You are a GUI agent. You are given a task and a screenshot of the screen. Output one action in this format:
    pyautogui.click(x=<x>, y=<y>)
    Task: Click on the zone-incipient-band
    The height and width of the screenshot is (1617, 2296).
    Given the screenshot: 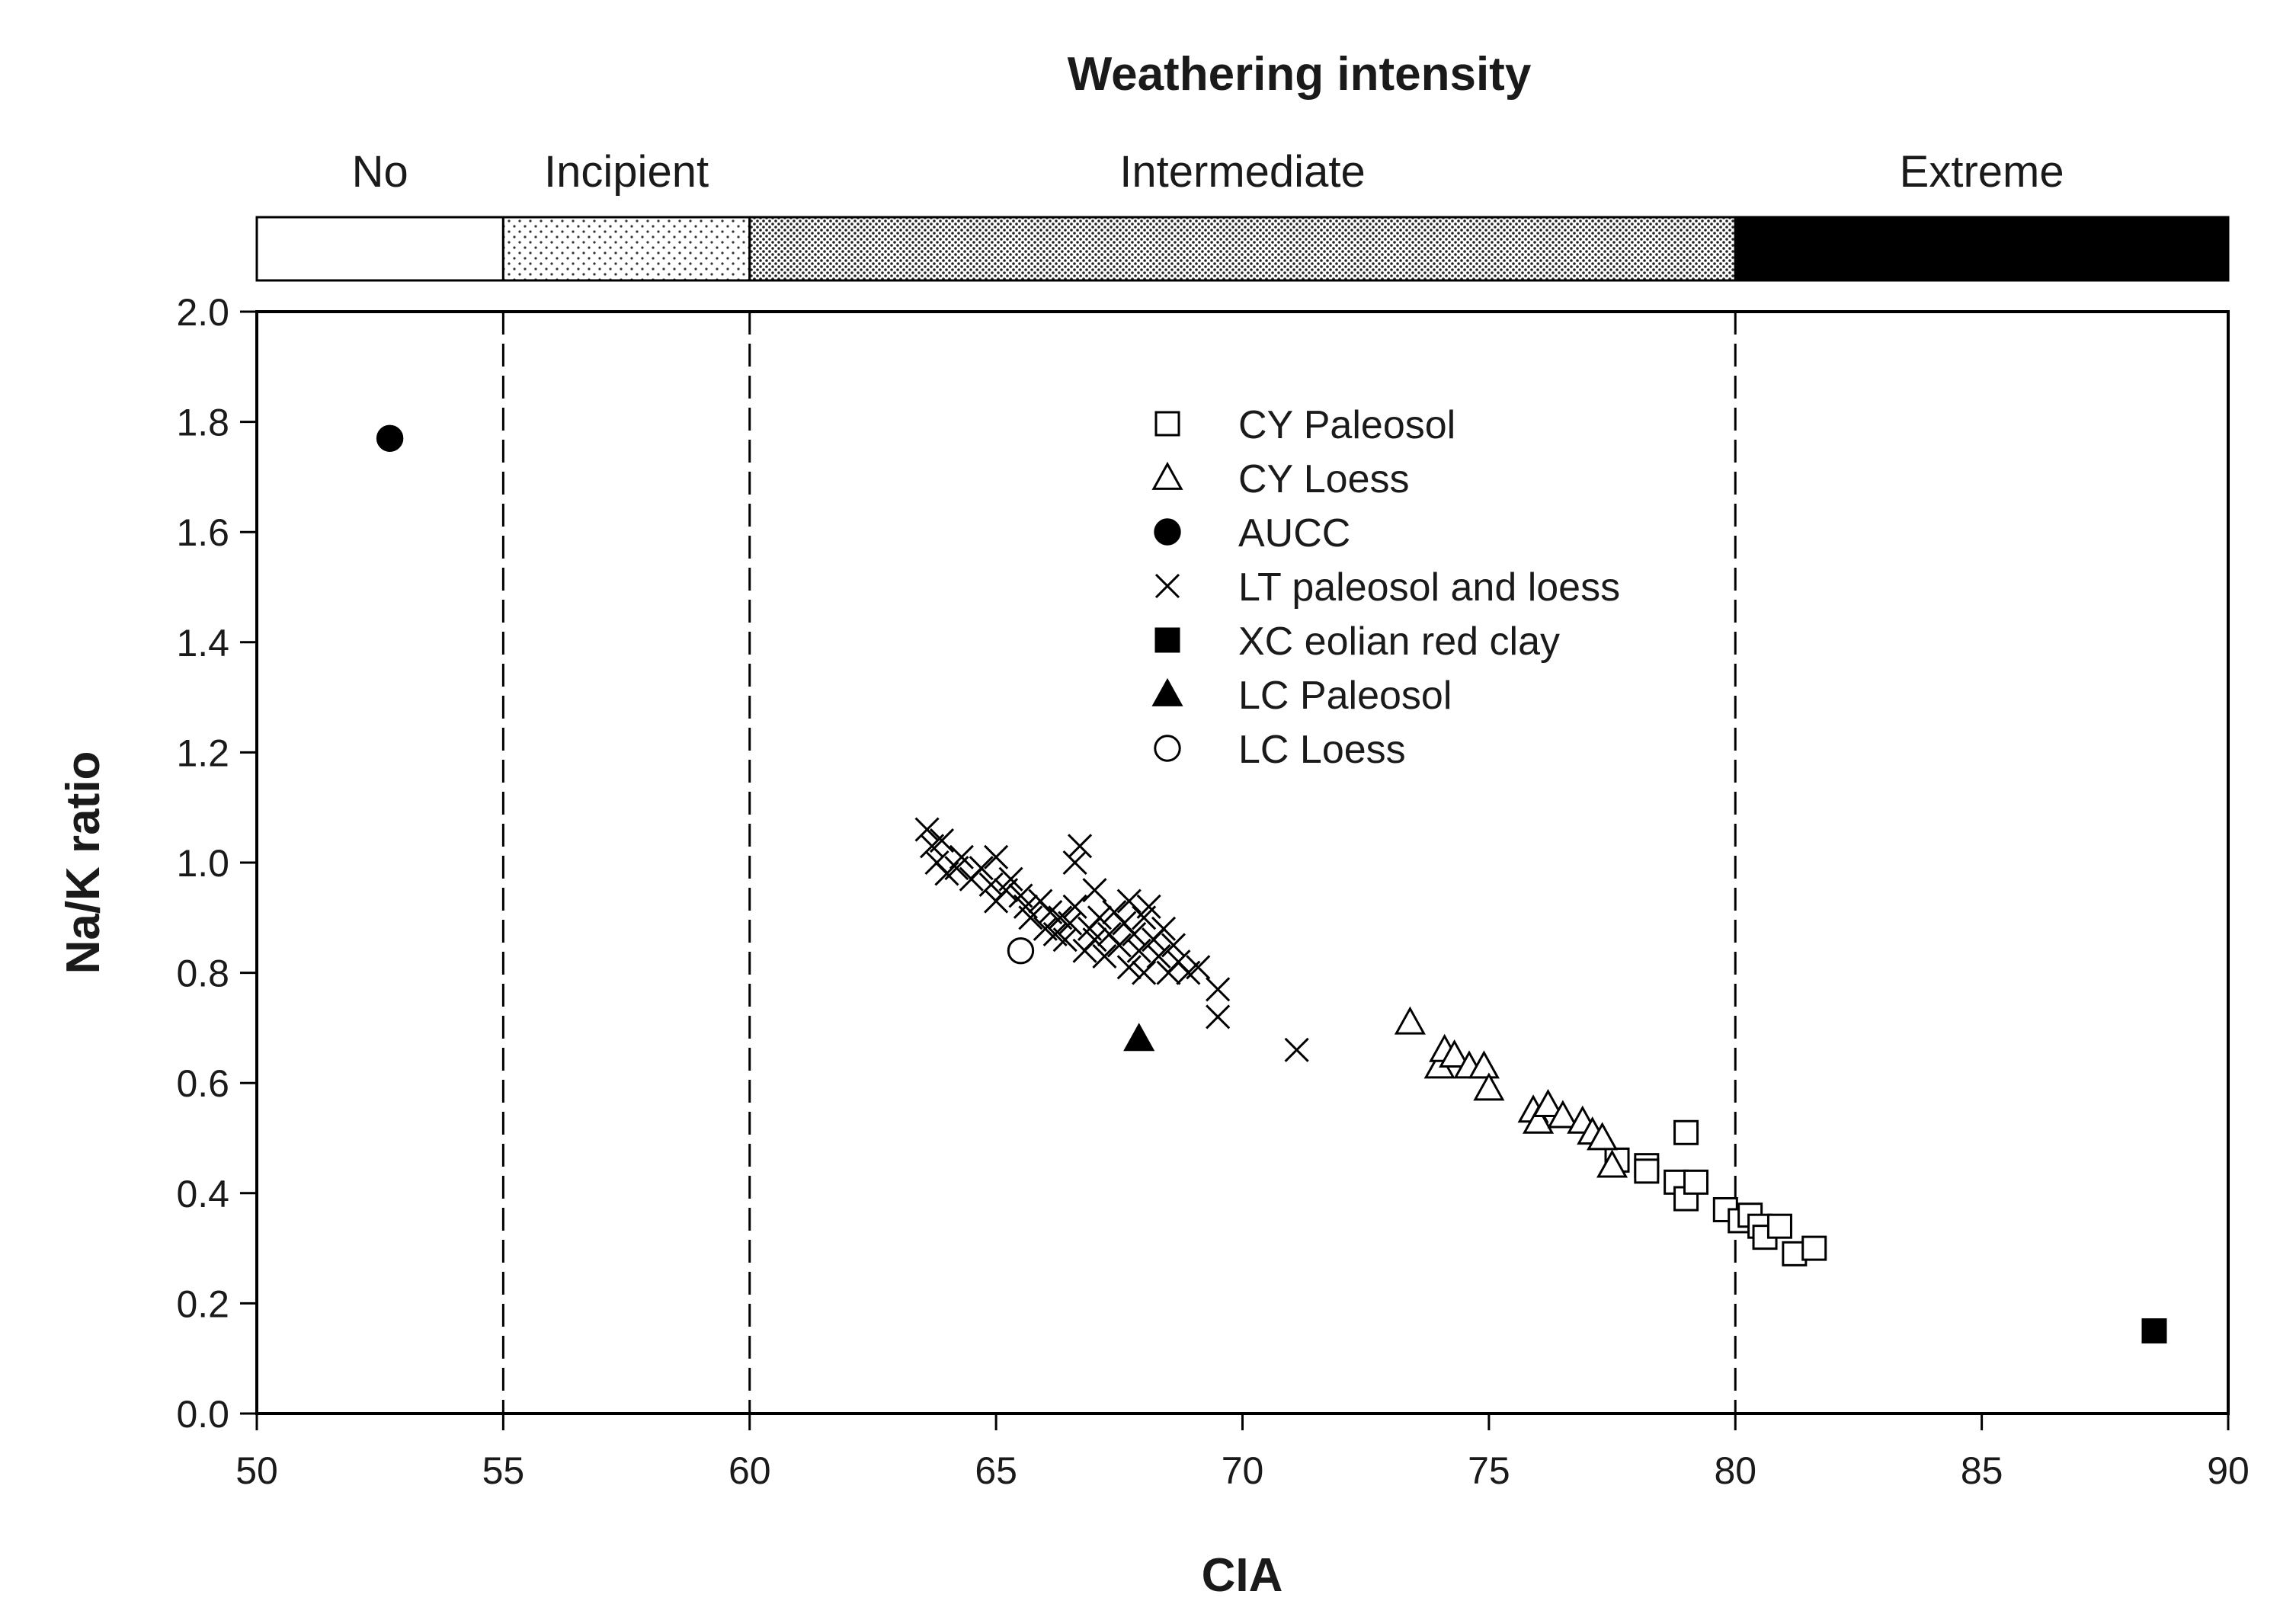 What is the action you would take?
    pyautogui.click(x=626, y=249)
    